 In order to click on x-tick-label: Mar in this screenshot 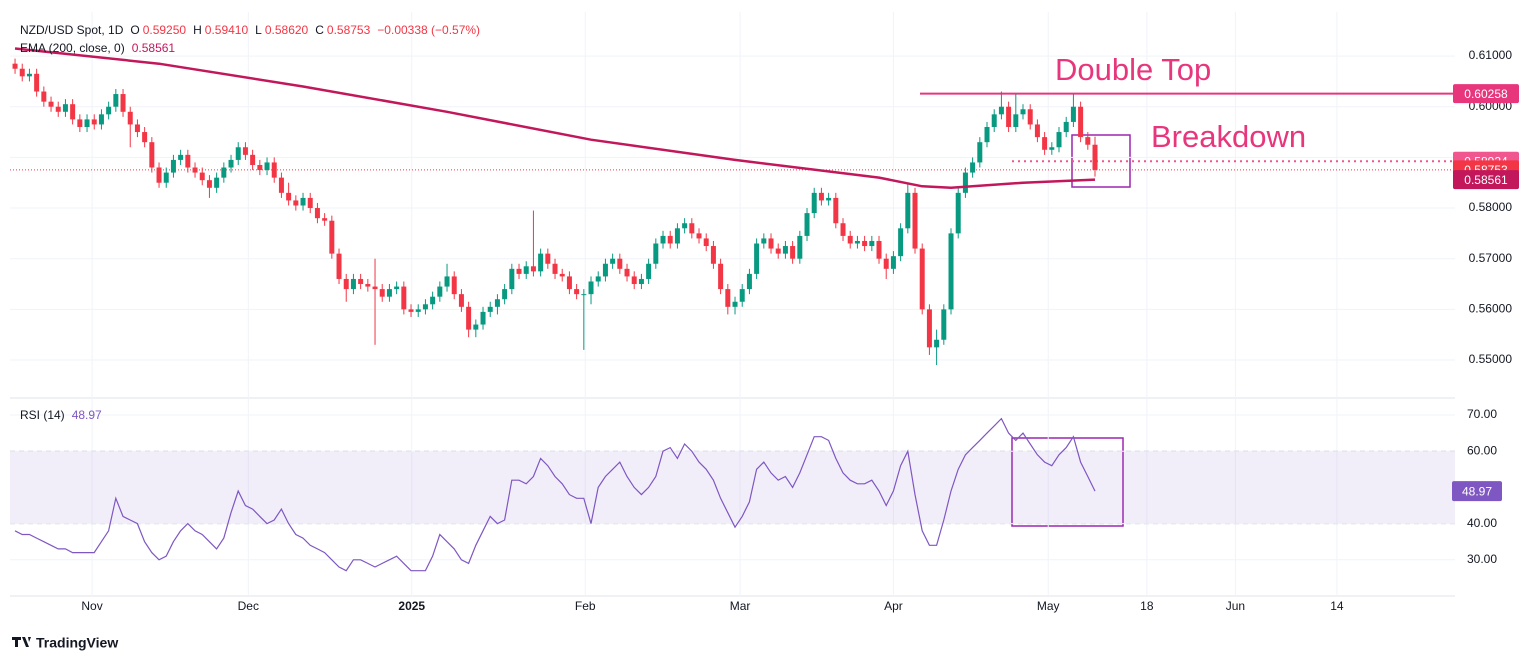, I will do `click(740, 606)`.